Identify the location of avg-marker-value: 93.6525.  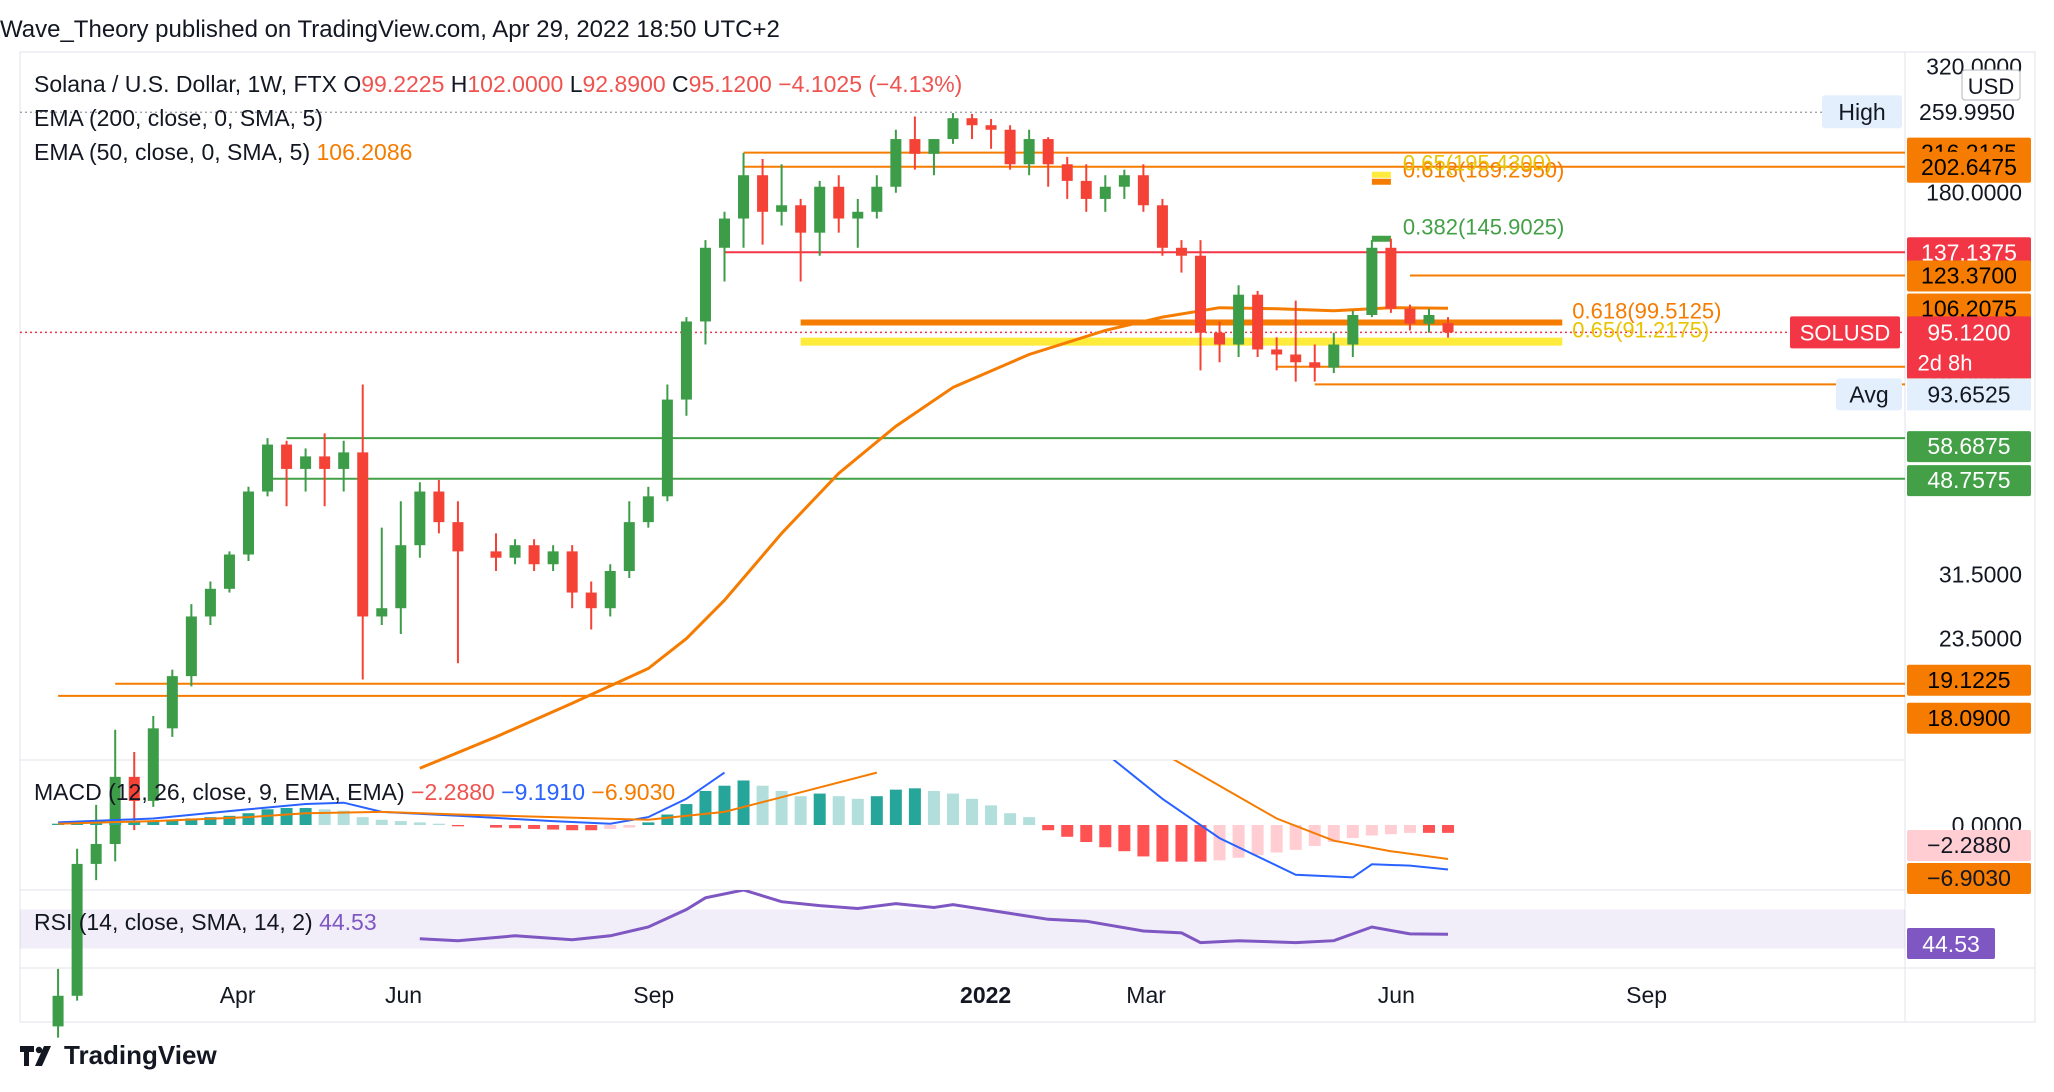
(1968, 394).